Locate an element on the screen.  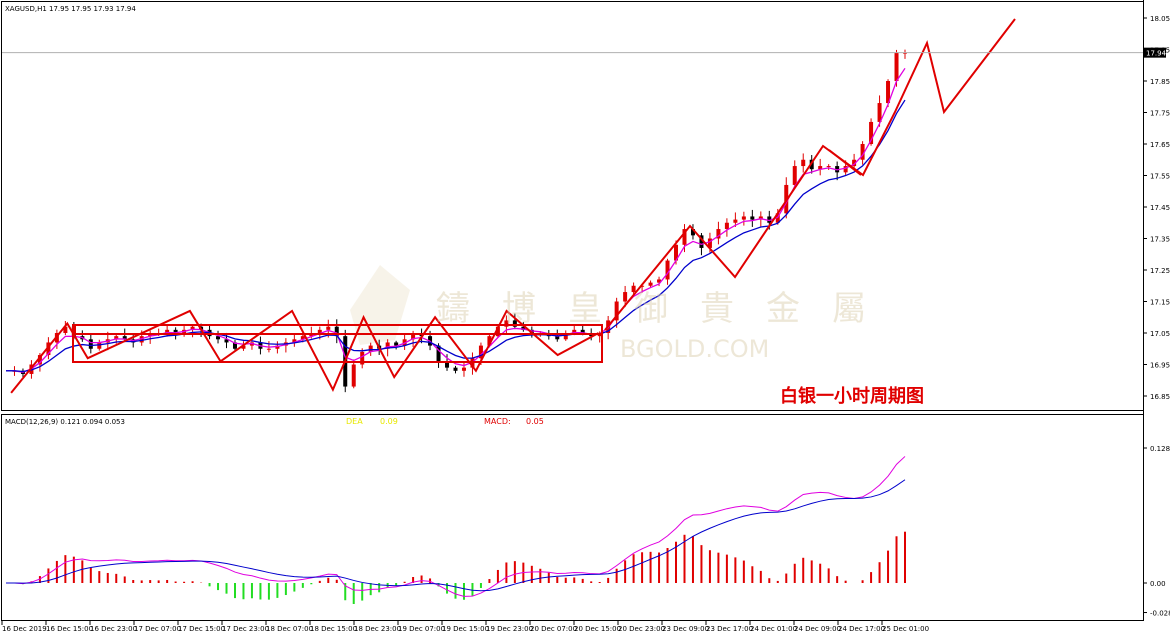
time-tick-label: 24 Dec 09:00 is located at coordinates (817, 629).